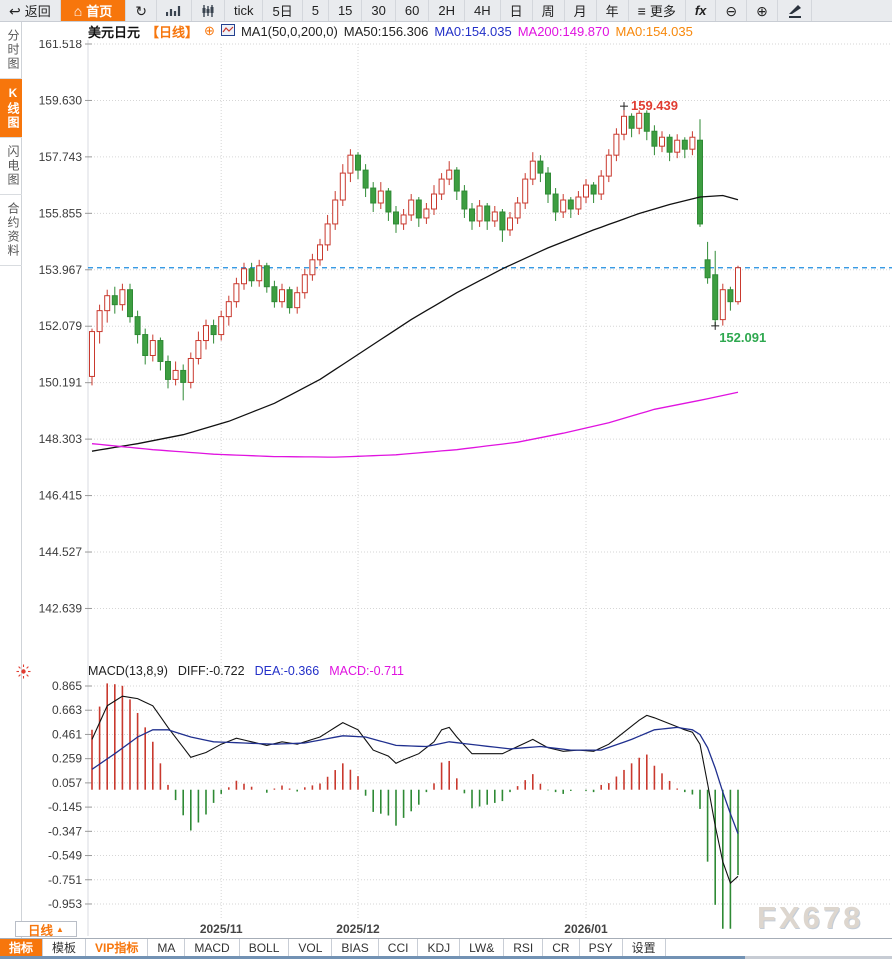 Image resolution: width=892 pixels, height=959 pixels. Describe the element at coordinates (24, 672) in the screenshot. I see `macd-settings-icon` at that location.